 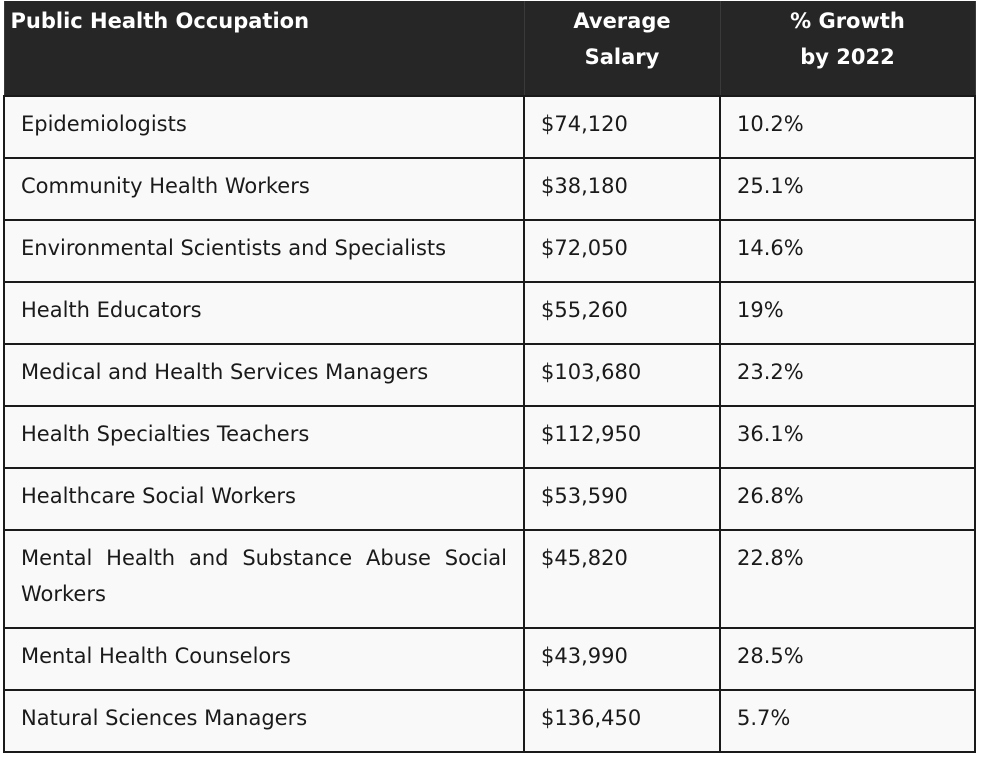 What do you see at coordinates (622, 127) in the screenshot?
I see `cell-salary: $74,120` at bounding box center [622, 127].